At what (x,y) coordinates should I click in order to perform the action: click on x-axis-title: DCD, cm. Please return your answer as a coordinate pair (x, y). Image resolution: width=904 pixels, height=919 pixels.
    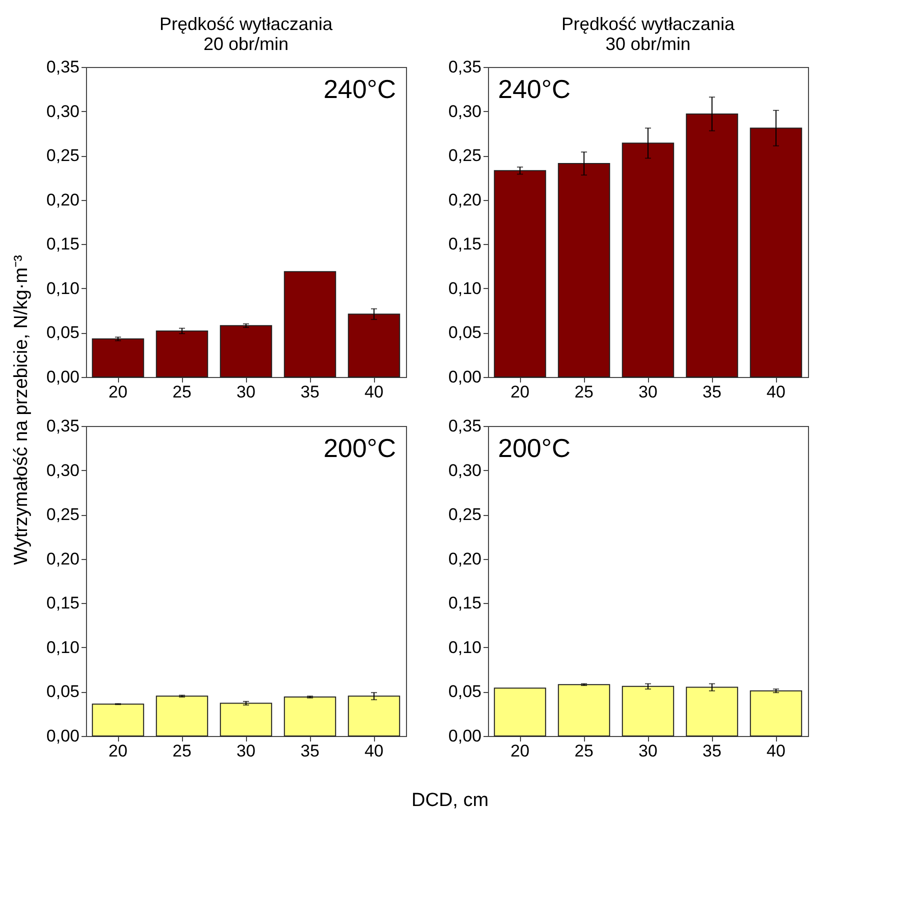
    Looking at the image, I should click on (450, 801).